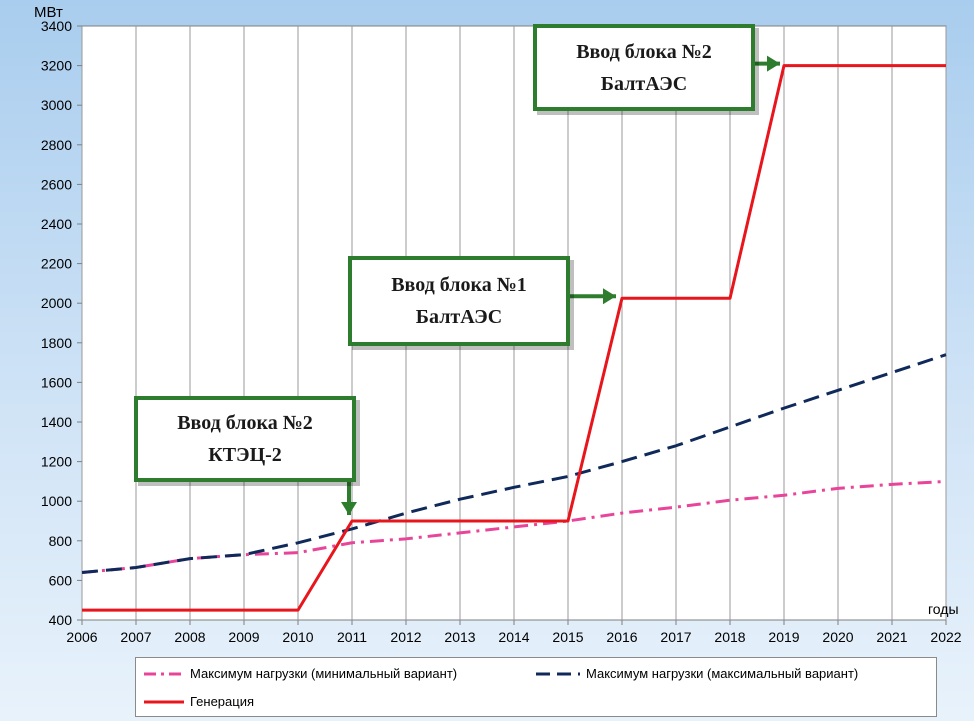 The width and height of the screenshot is (974, 721). What do you see at coordinates (189, 637) in the screenshot?
I see `x-tick-label: 2008` at bounding box center [189, 637].